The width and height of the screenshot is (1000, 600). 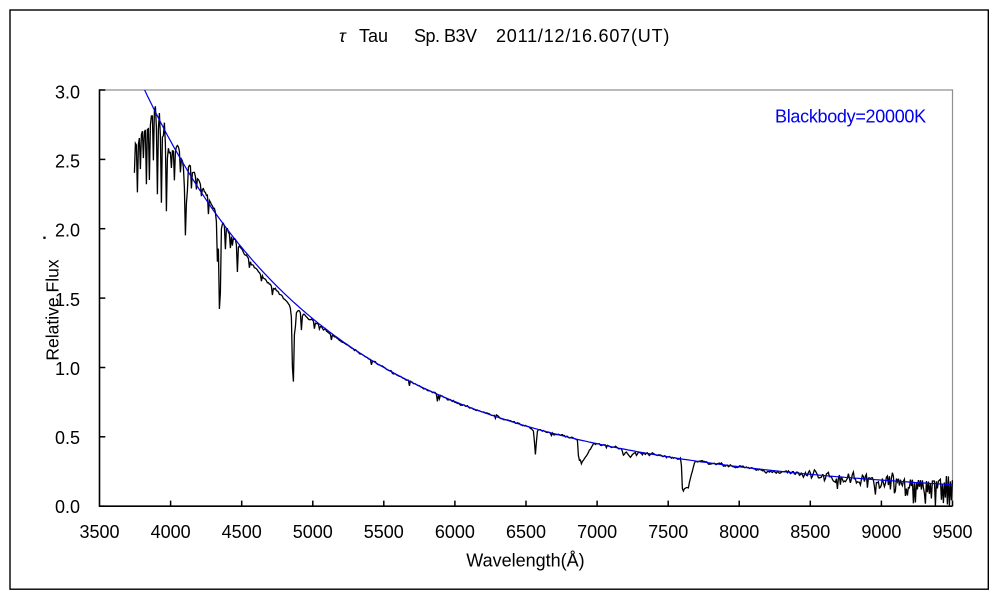 What do you see at coordinates (445, 36) in the screenshot?
I see `svg-text: Sp. B3V` at bounding box center [445, 36].